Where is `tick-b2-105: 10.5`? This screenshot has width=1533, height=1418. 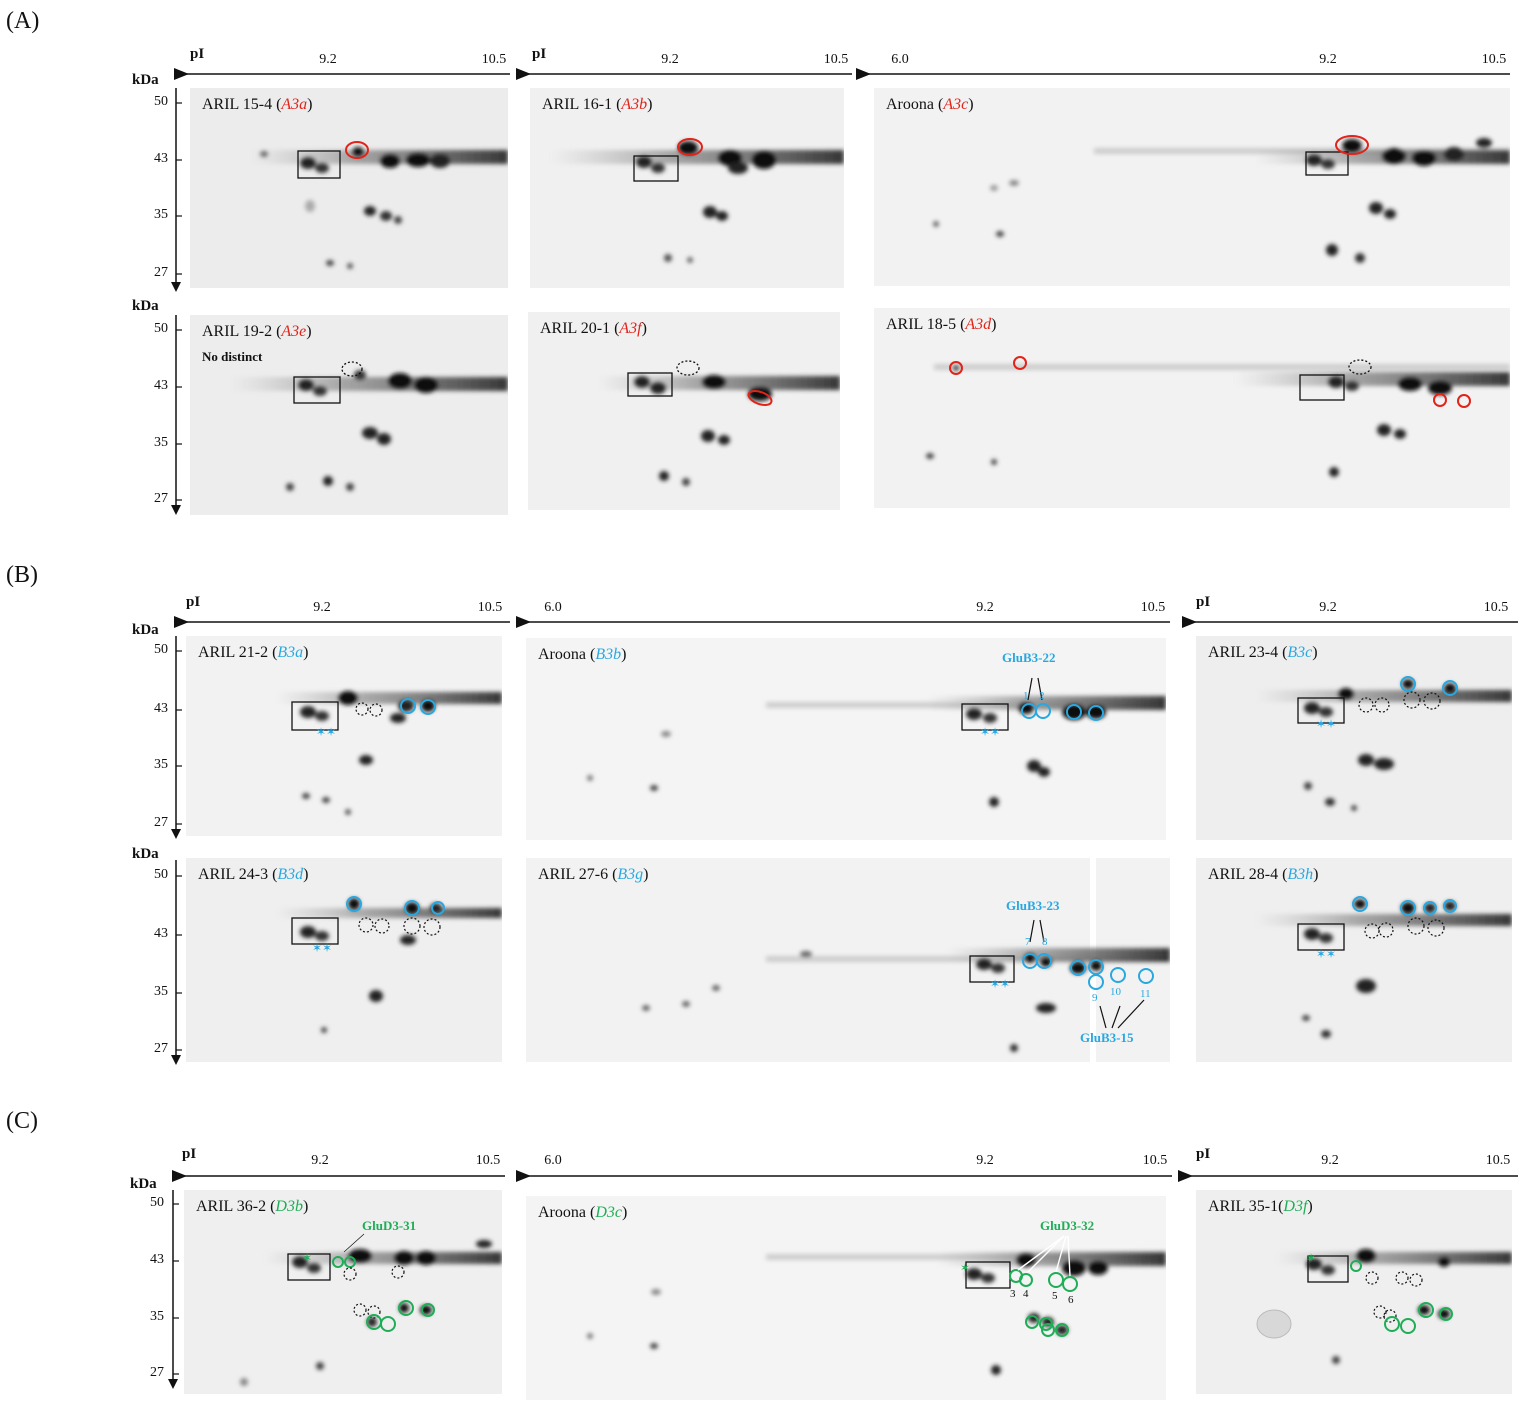
tick-b2-105: 10.5 is located at coordinates (1153, 607).